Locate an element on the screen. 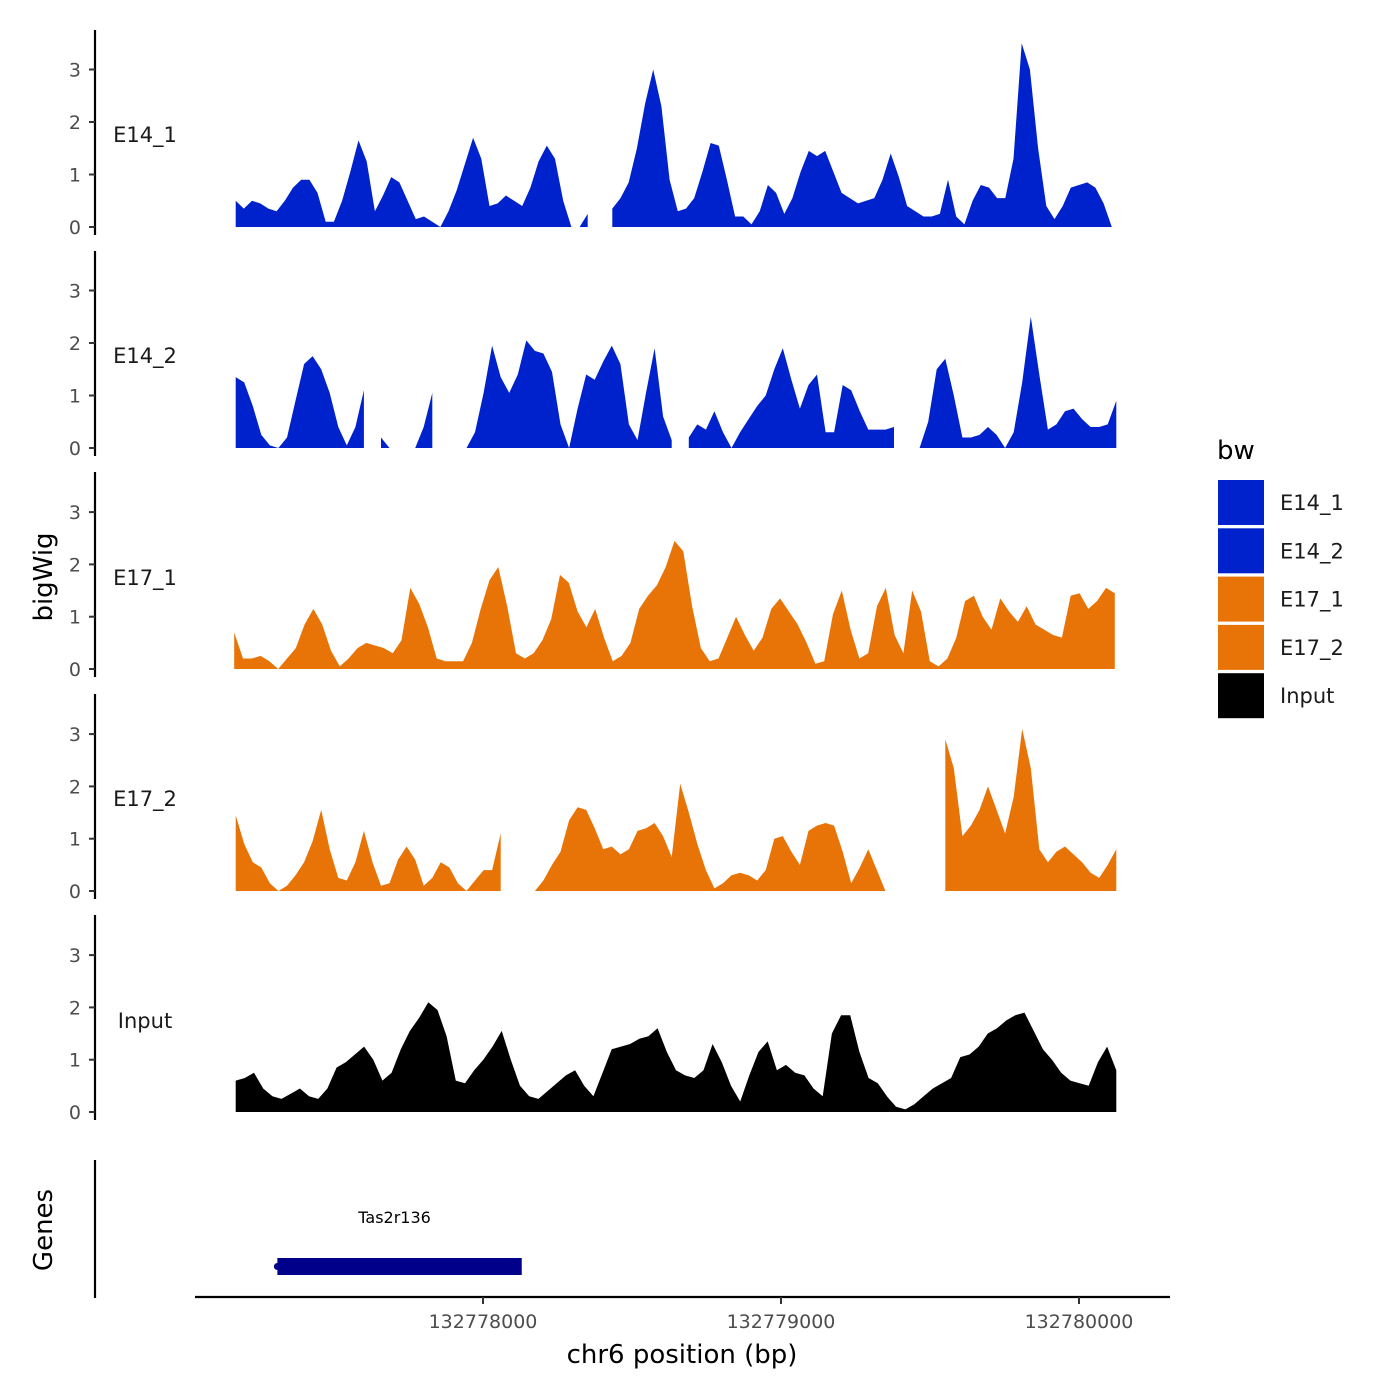  legend-label-E17_2: E17_2 is located at coordinates (1312, 648).